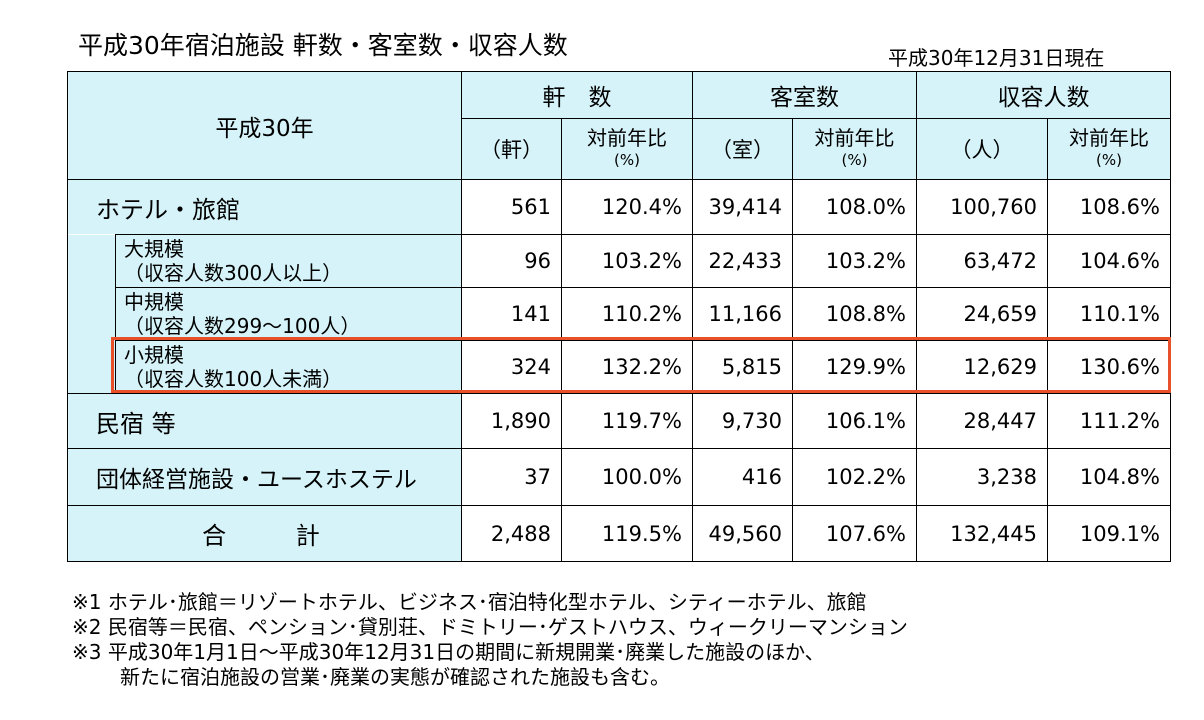 The height and width of the screenshot is (720, 1204). Describe the element at coordinates (742, 314) in the screenshot. I see `cell-rooms: 11,166` at that location.